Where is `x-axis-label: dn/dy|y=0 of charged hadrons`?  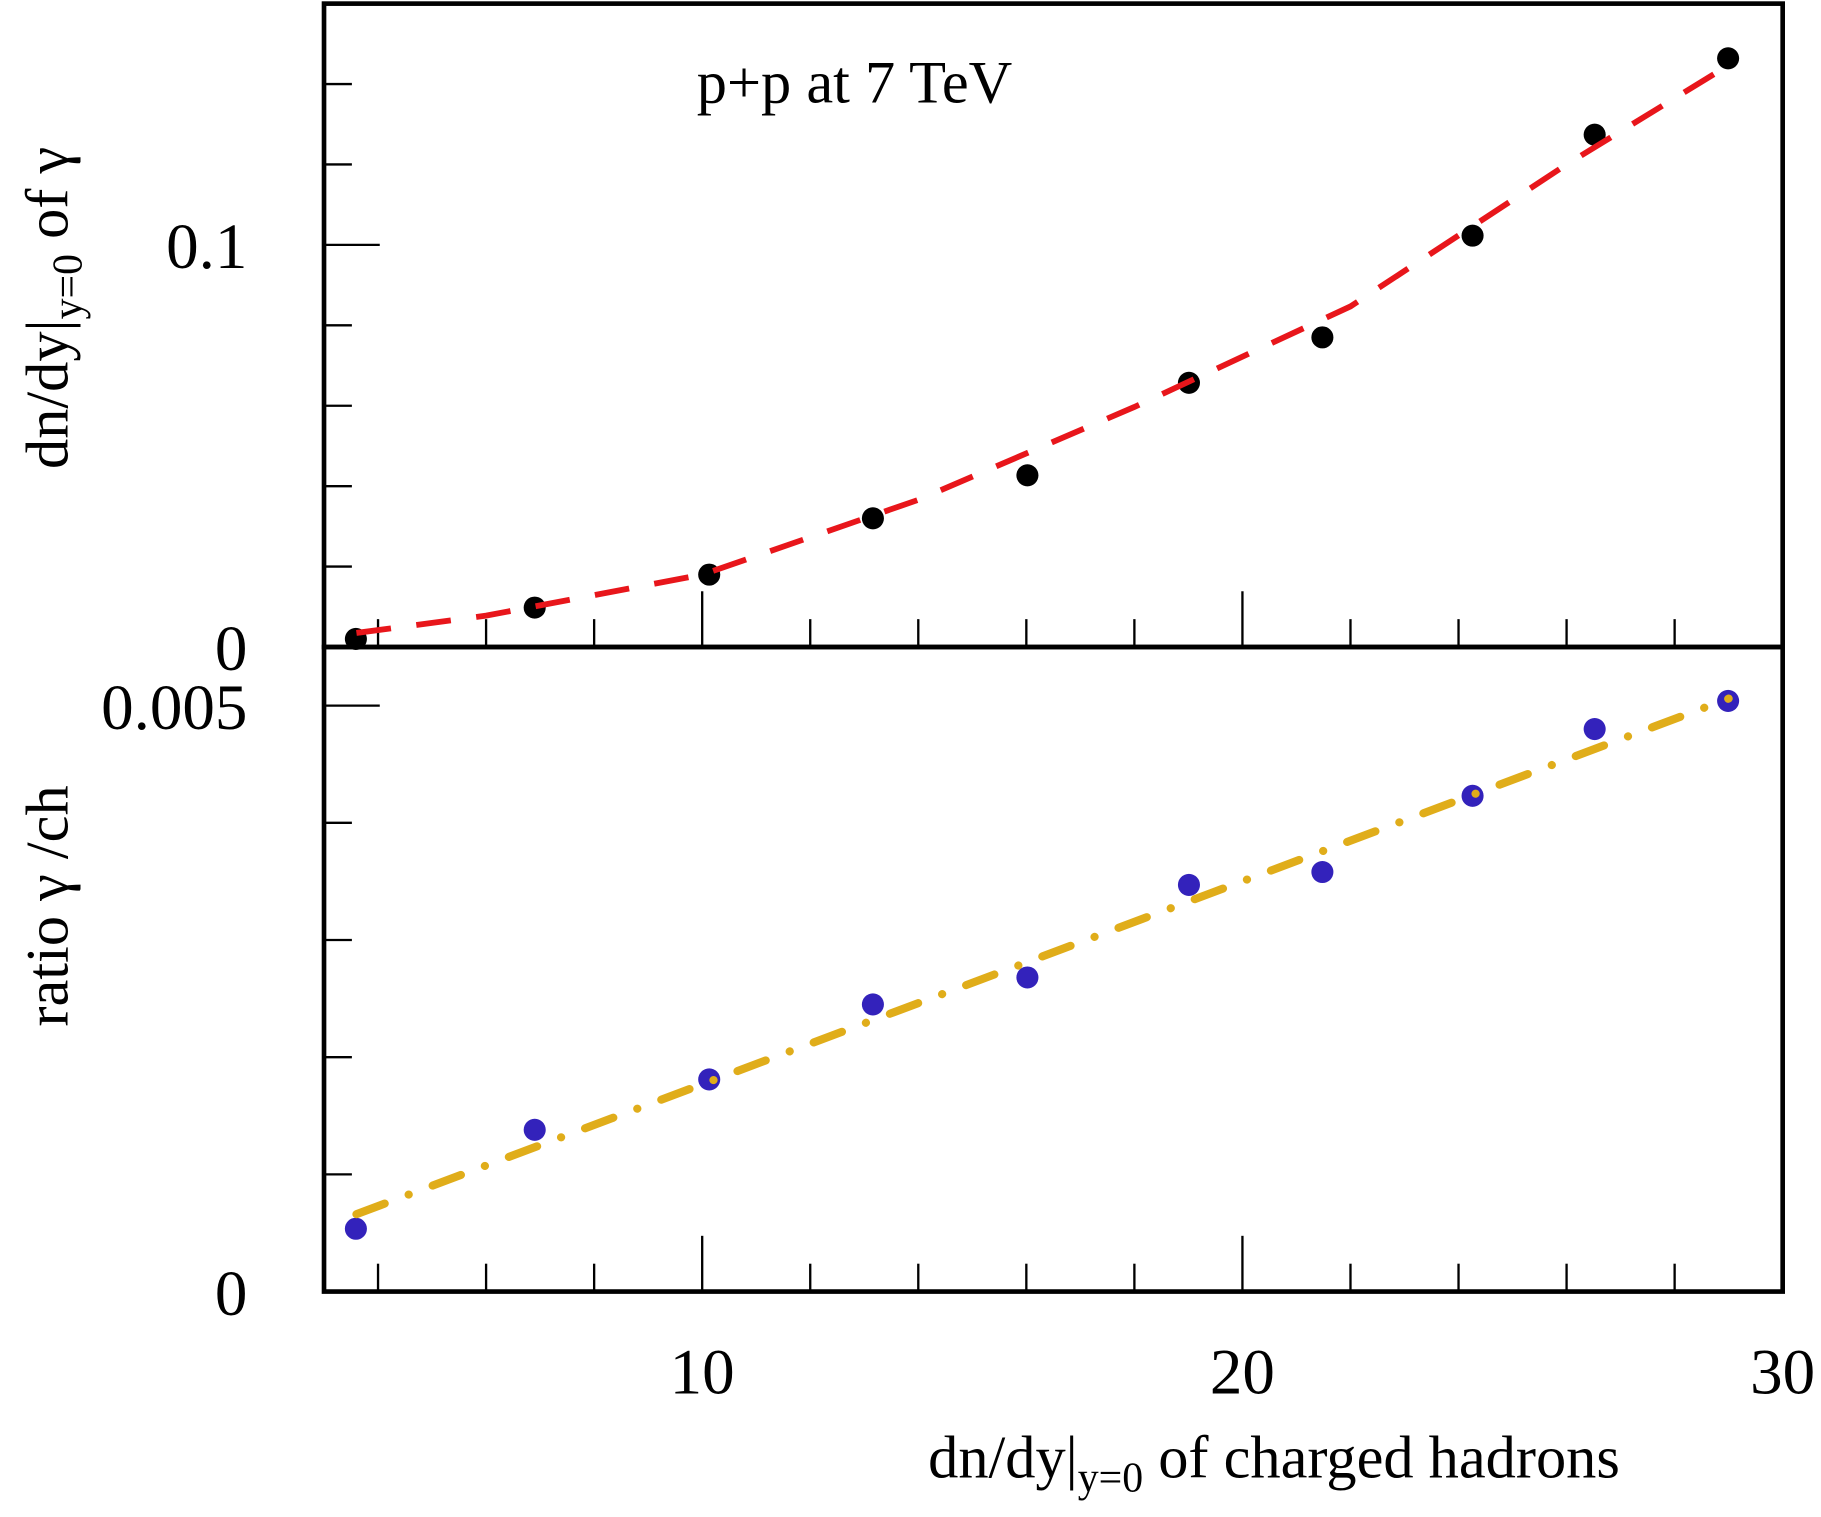 x-axis-label: dn/dy|y=0 of charged hadrons is located at coordinates (1274, 1462).